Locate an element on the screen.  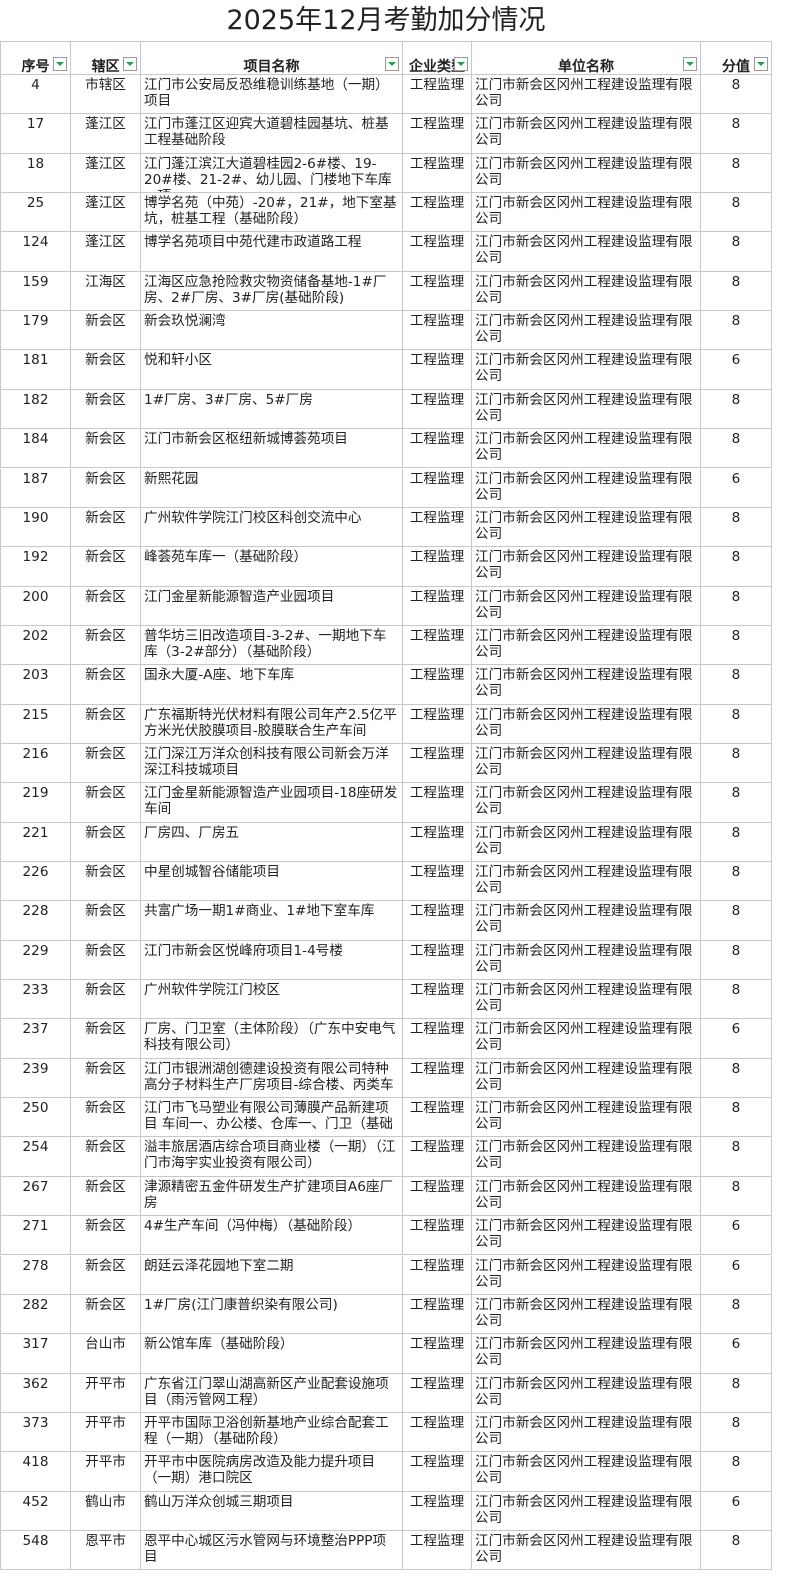
district-cell: 江海区 is located at coordinates (106, 291).